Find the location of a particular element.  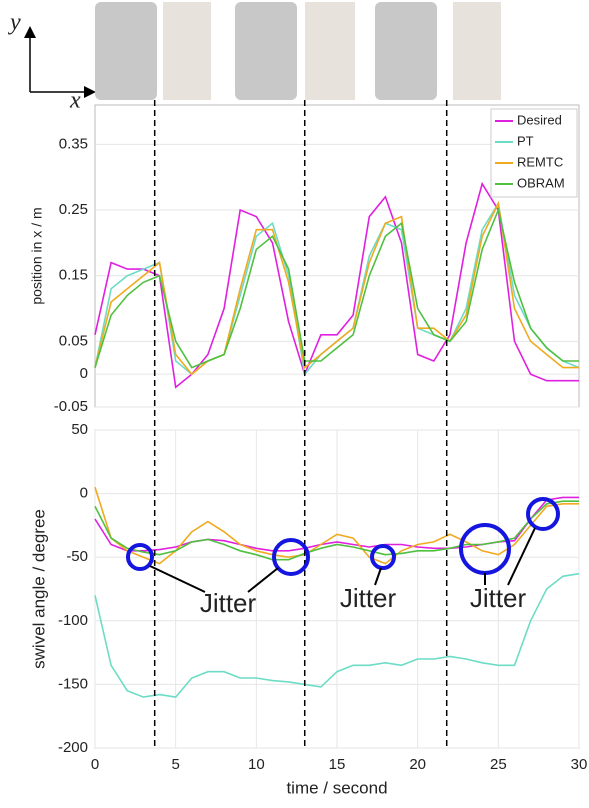

y-tick-label: 0.15 is located at coordinates (73, 275).